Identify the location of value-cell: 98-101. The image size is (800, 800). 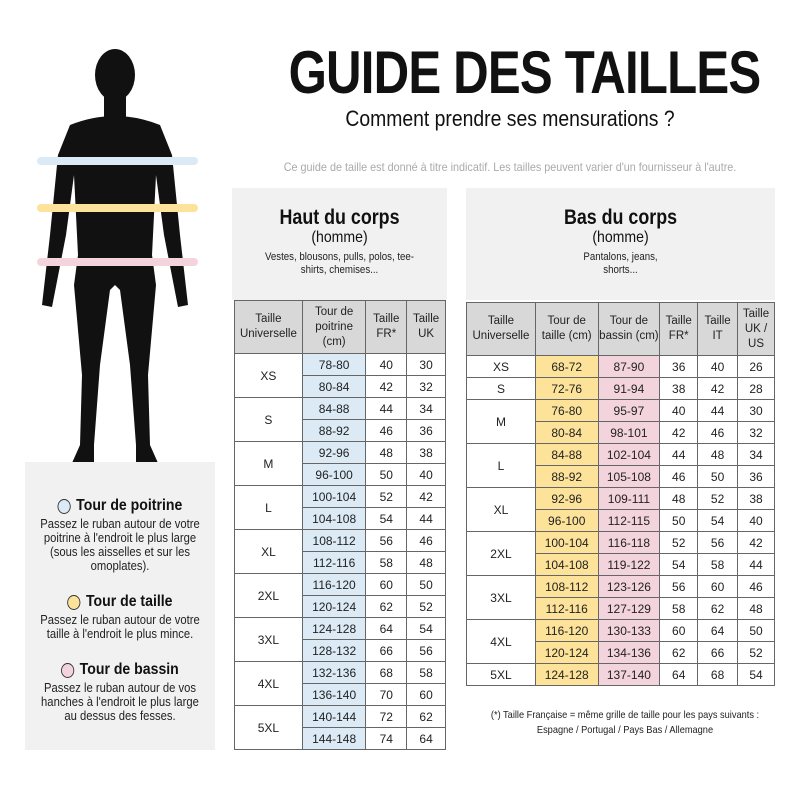
(629, 432).